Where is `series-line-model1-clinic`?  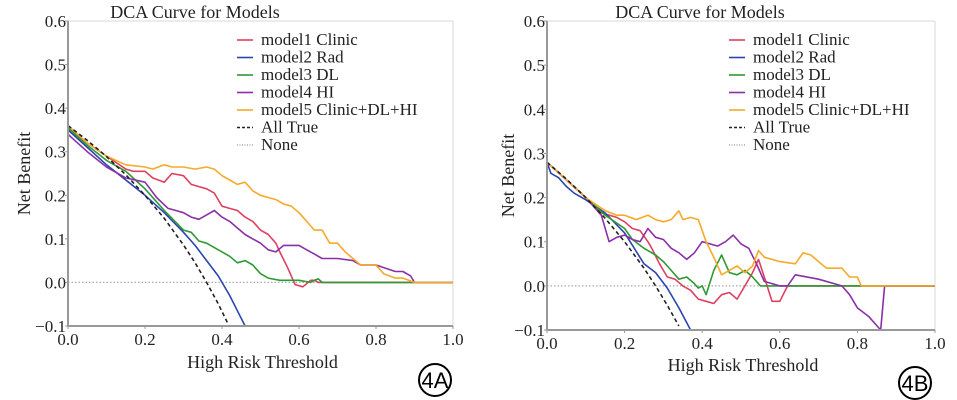 series-line-model1-clinic is located at coordinates (741, 233).